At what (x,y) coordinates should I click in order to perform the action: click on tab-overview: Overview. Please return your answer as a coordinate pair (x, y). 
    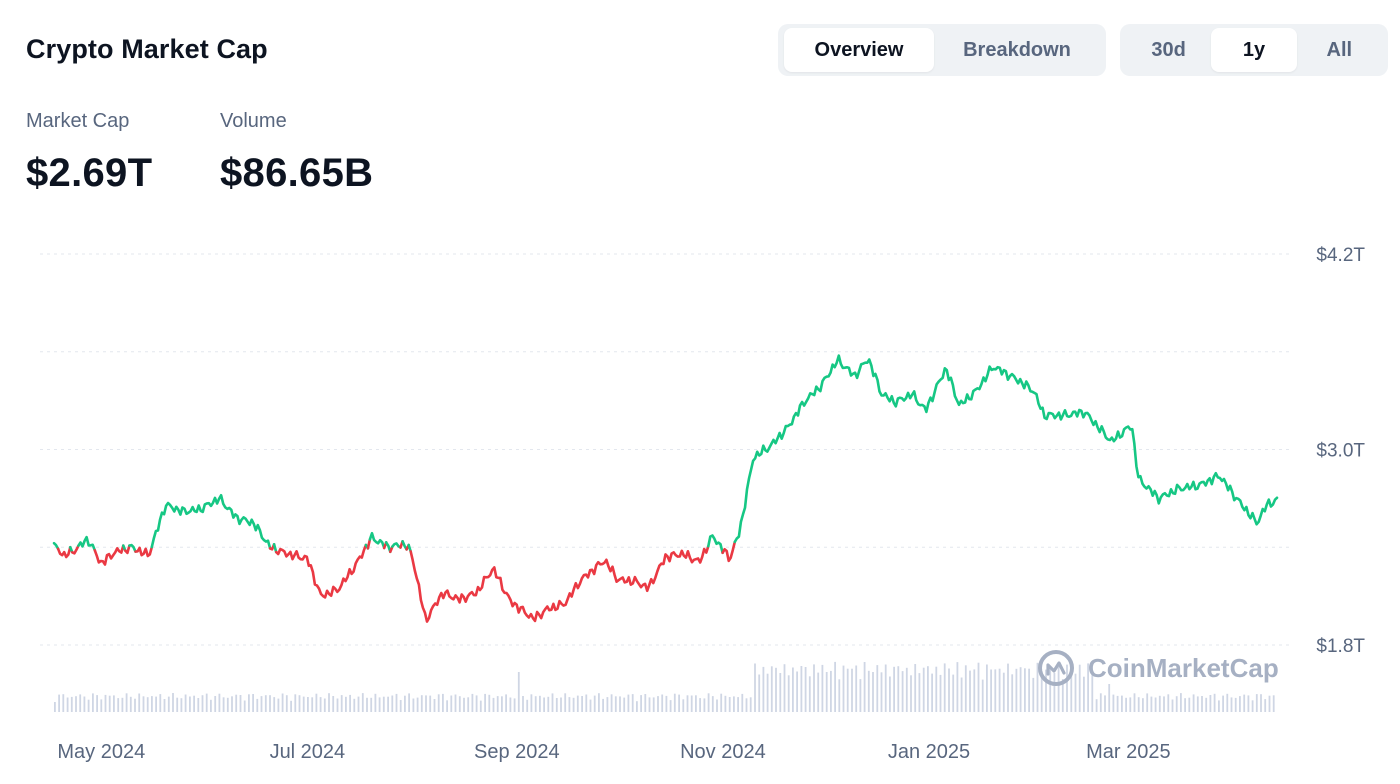
    Looking at the image, I should click on (859, 50).